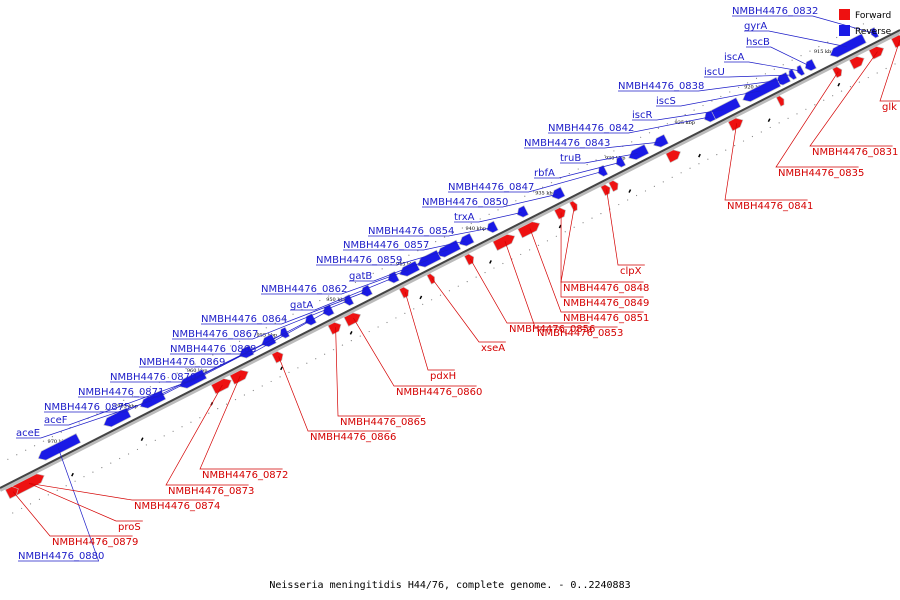  What do you see at coordinates (213, 349) in the screenshot?
I see `reverse-gene-label: NMBH4476_0868` at bounding box center [213, 349].